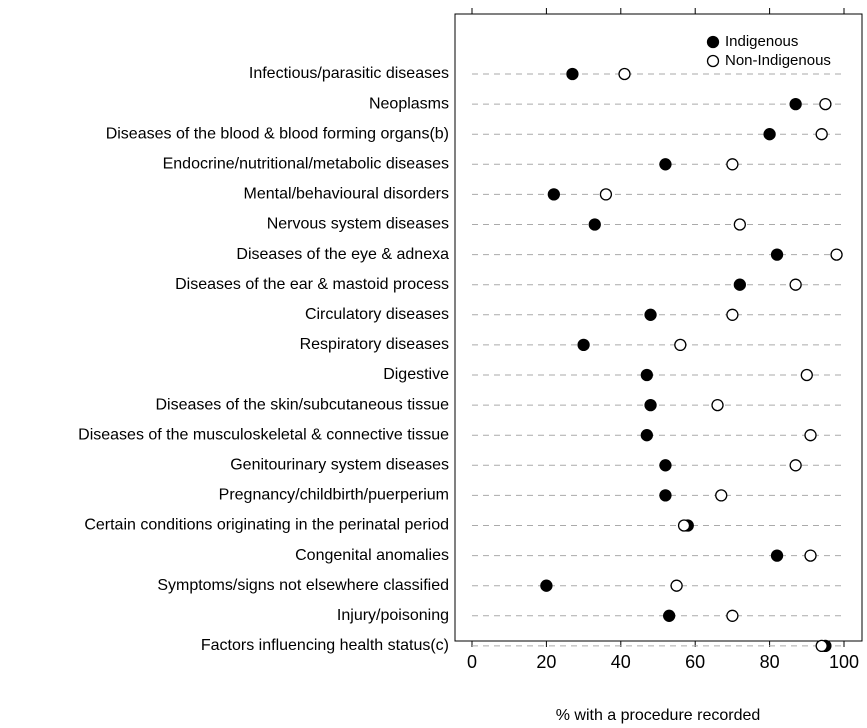 This screenshot has height=728, width=867. What do you see at coordinates (372, 555) in the screenshot?
I see `y-tick-label: Congenital anomalies` at bounding box center [372, 555].